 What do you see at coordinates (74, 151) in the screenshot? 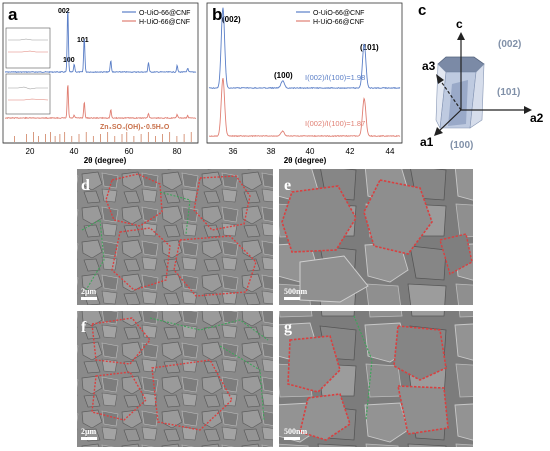
I see `panel-a-tick-40: 40` at bounding box center [74, 151].